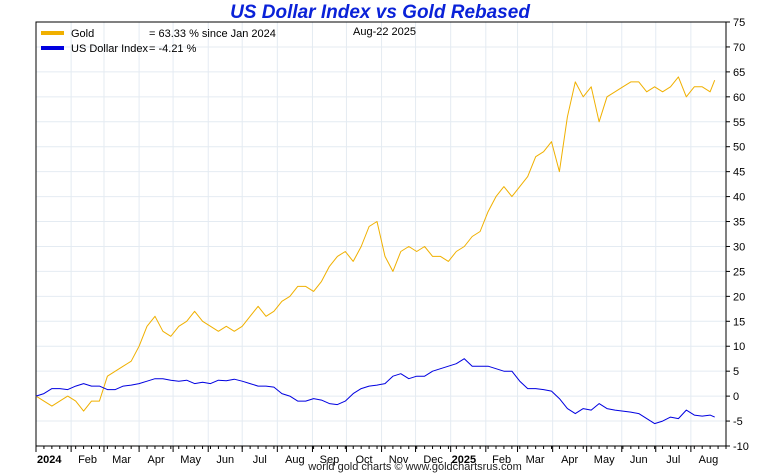 The image size is (760, 475). I want to click on legend-series-value: = -4.21 %, so click(173, 49).